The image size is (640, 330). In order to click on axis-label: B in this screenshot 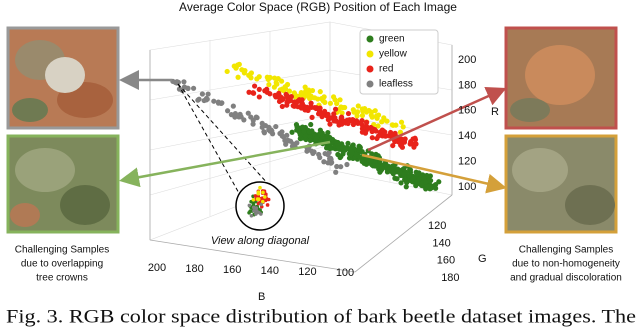, I will do `click(261, 297)`.